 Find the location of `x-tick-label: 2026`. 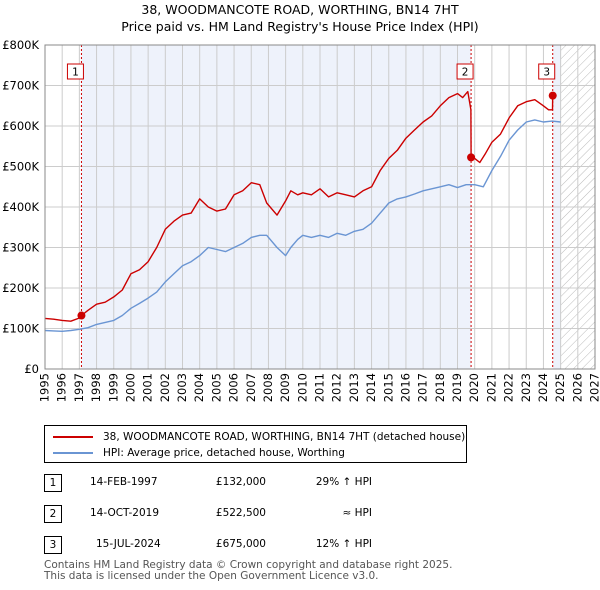

x-tick-label: 2026 is located at coordinates (577, 387).